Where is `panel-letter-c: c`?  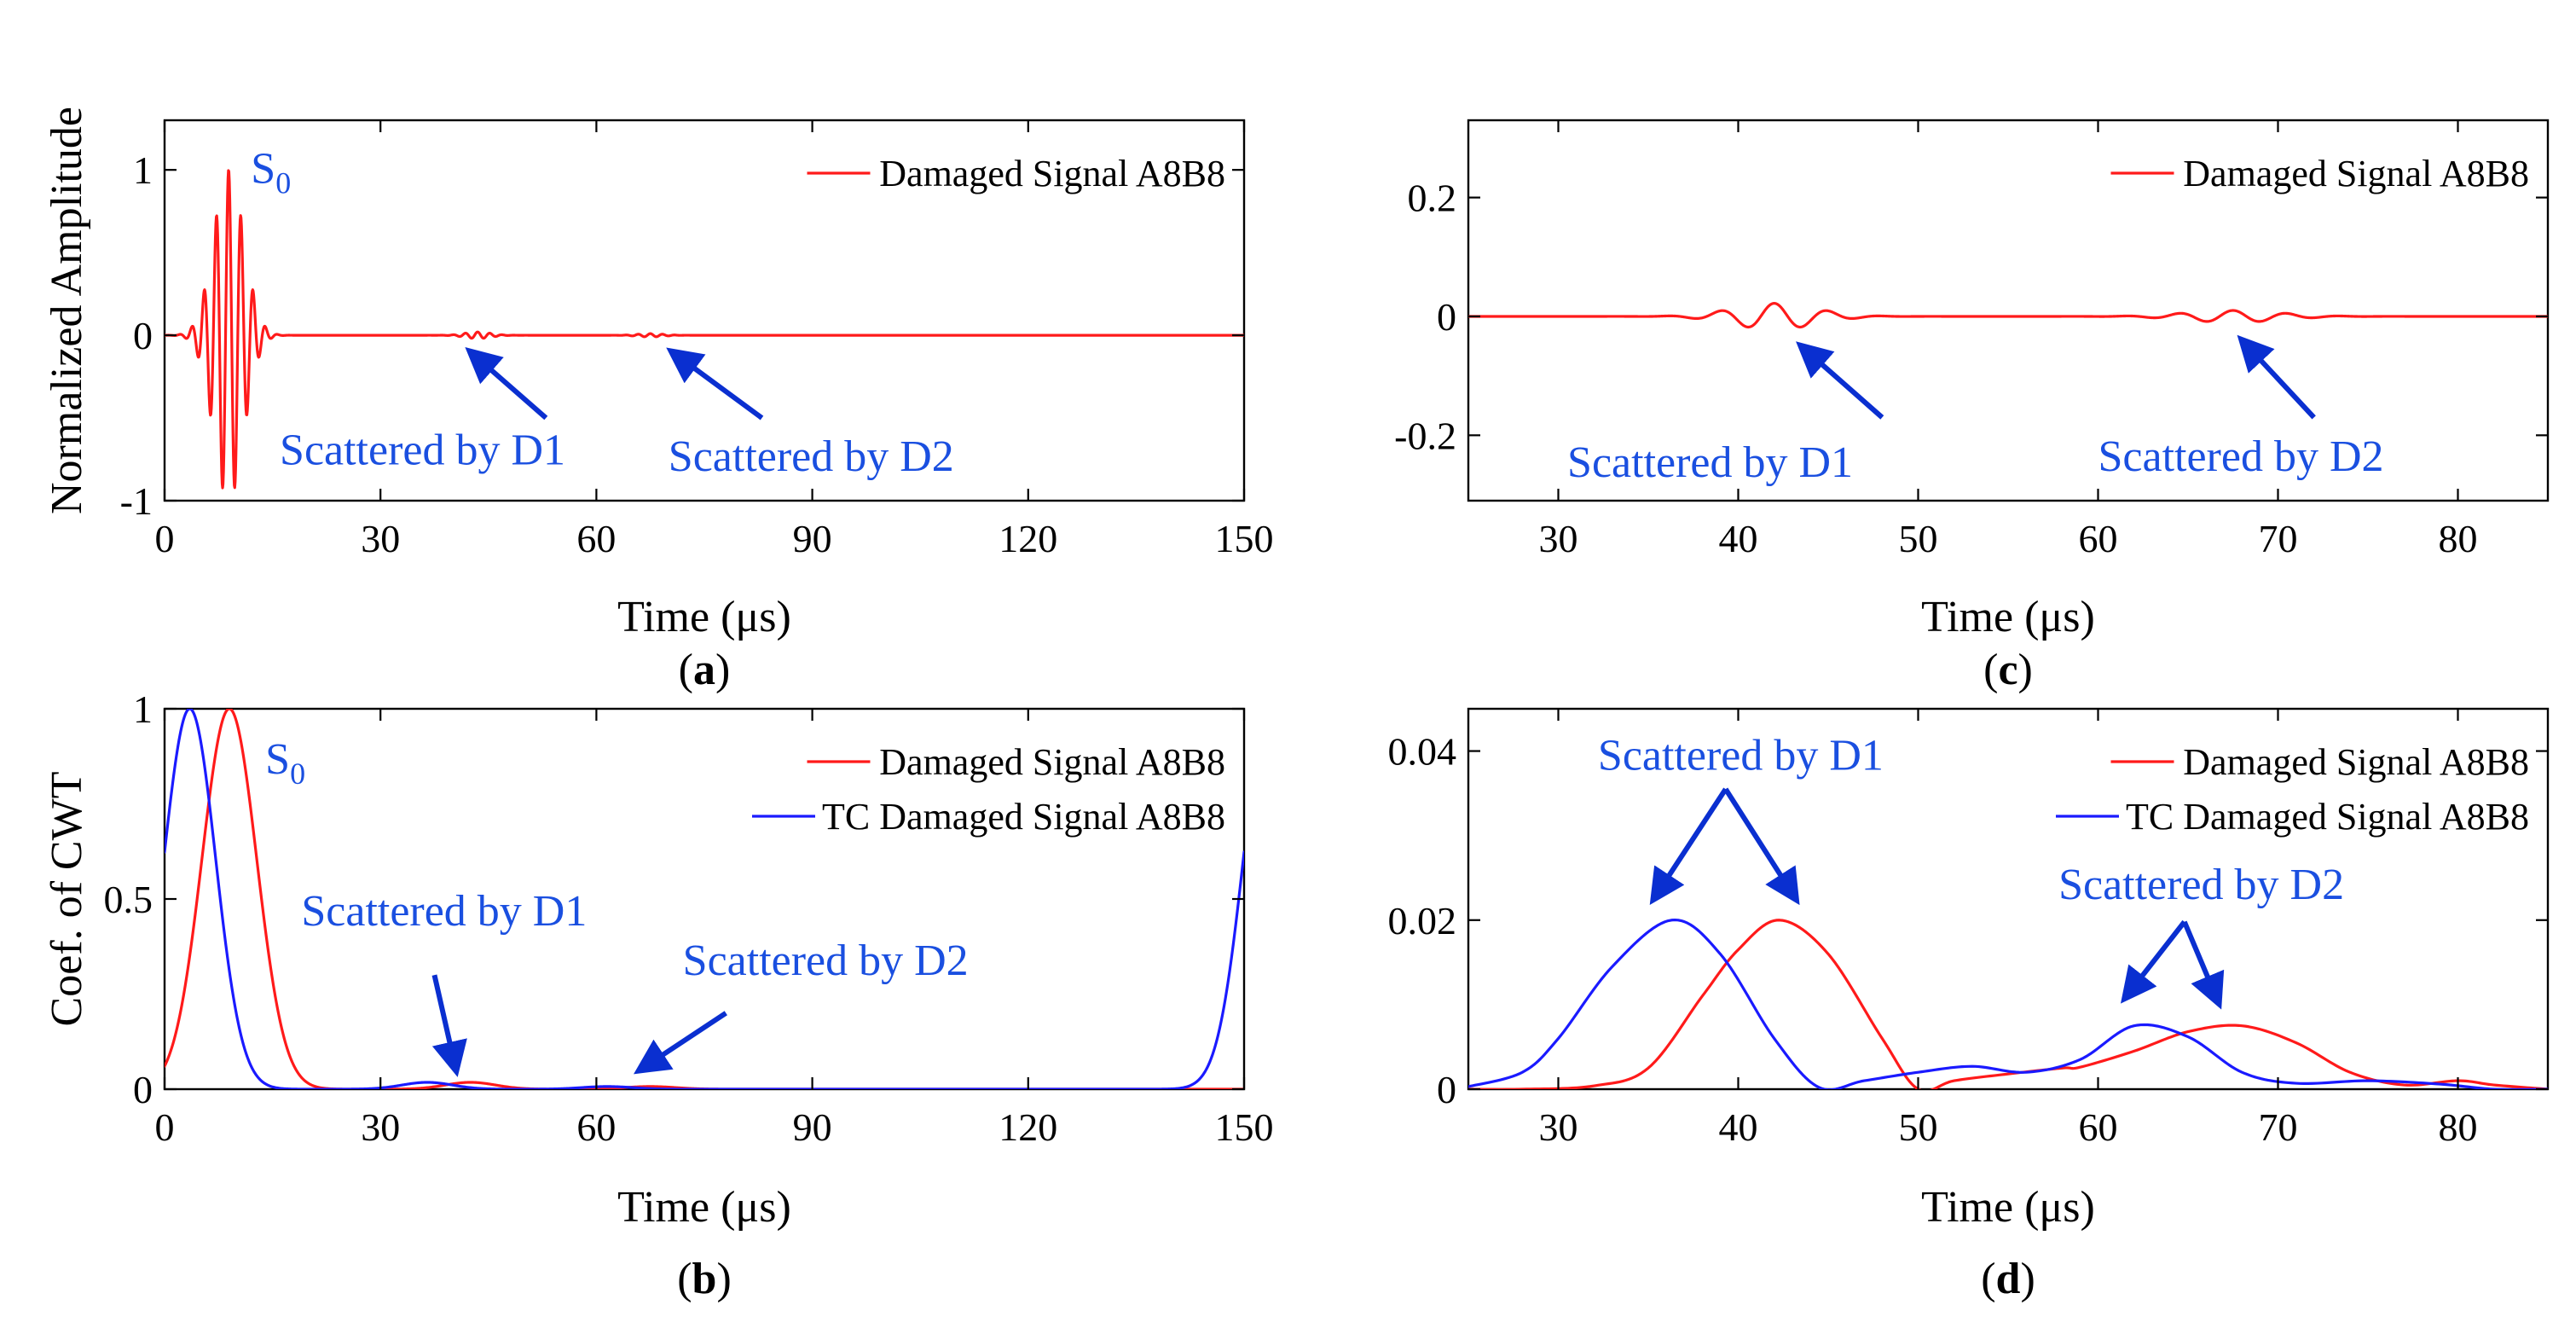
panel-letter-c: c is located at coordinates (2008, 670).